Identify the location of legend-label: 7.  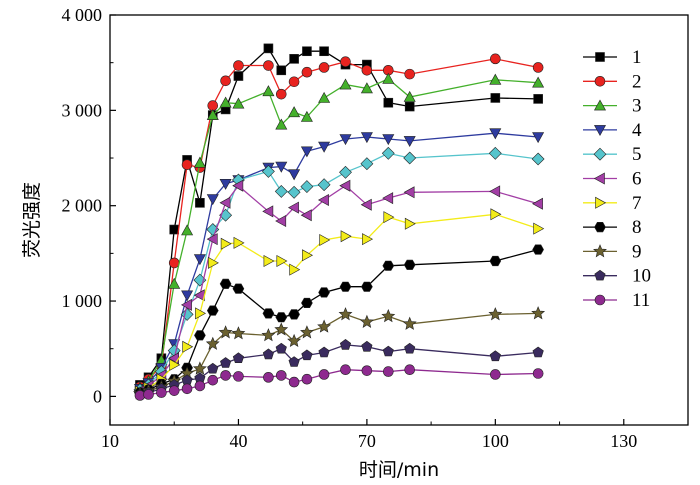
(637, 203).